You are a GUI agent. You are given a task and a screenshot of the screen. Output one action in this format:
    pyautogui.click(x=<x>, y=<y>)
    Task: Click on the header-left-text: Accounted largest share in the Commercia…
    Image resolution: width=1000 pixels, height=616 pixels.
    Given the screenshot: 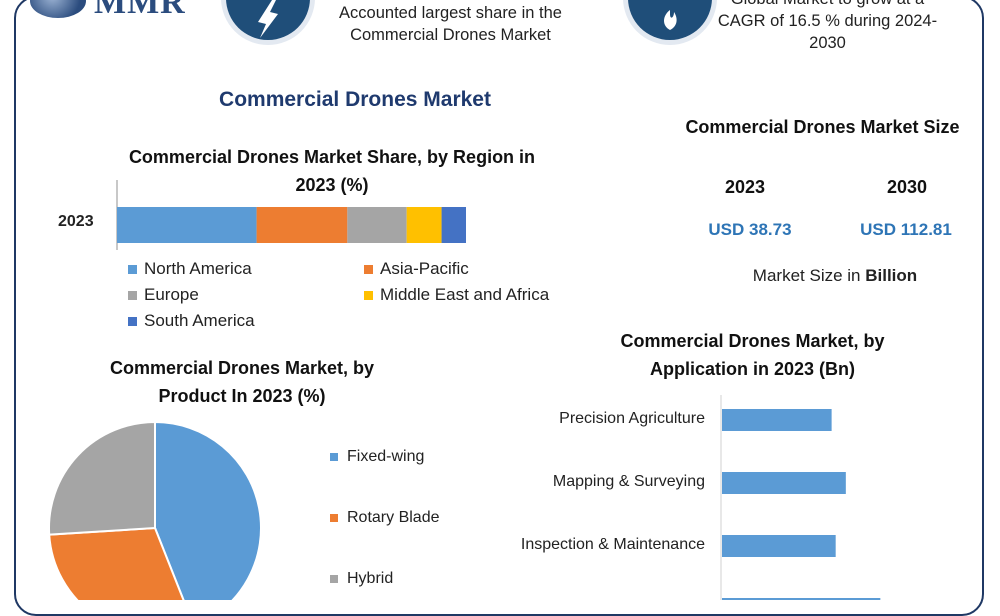 What is the action you would take?
    pyautogui.click(x=450, y=24)
    